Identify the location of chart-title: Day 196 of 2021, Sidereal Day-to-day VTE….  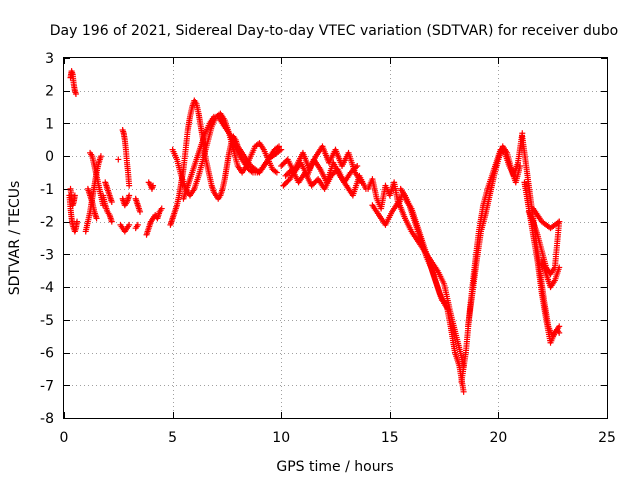
(334, 31).